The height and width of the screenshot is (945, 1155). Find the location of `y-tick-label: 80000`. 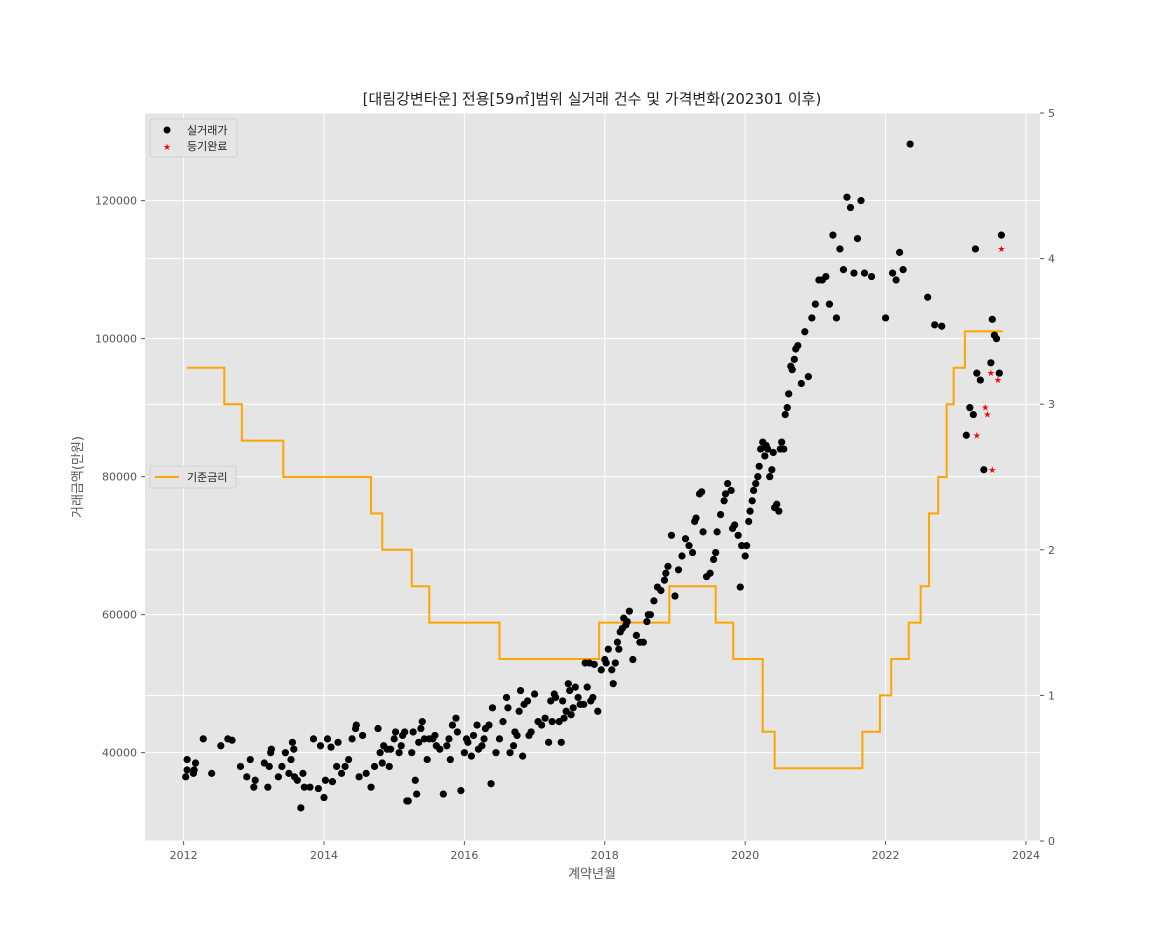

y-tick-label: 80000 is located at coordinates (119, 477).